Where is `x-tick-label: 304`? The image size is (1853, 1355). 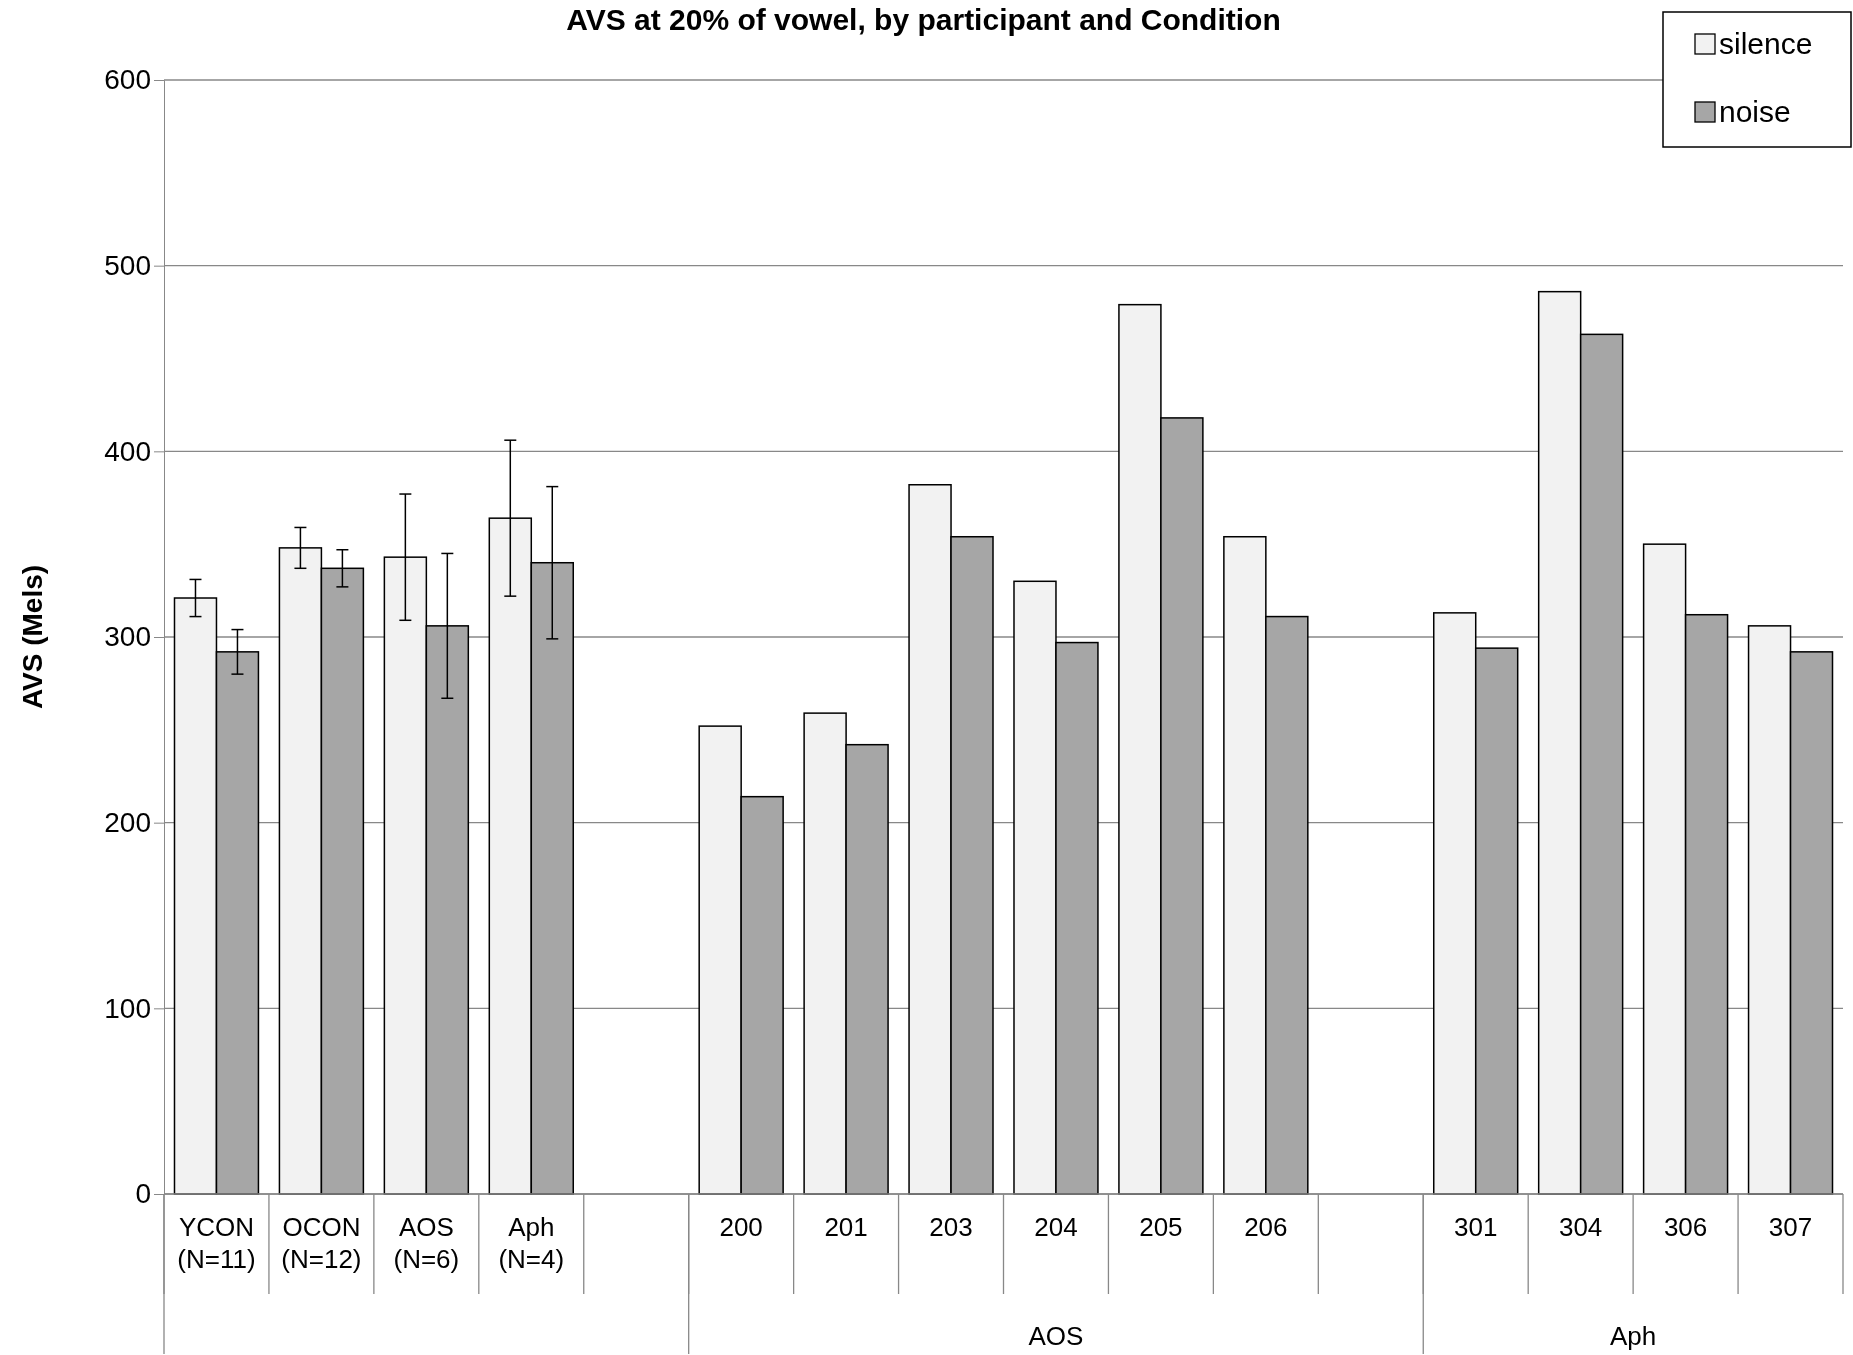
x-tick-label: 304 is located at coordinates (1580, 1227).